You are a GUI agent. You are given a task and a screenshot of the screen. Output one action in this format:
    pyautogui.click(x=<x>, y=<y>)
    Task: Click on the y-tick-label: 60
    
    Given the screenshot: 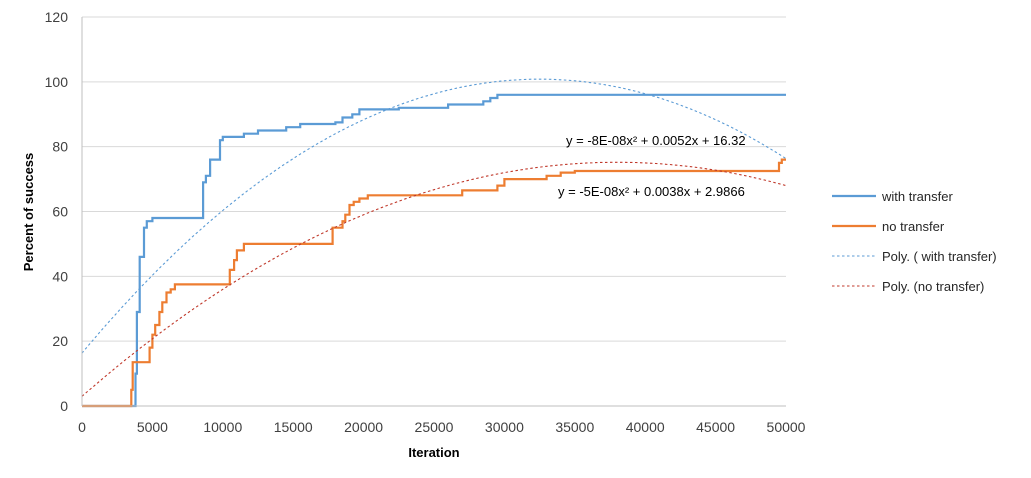 What is the action you would take?
    pyautogui.click(x=60, y=212)
    